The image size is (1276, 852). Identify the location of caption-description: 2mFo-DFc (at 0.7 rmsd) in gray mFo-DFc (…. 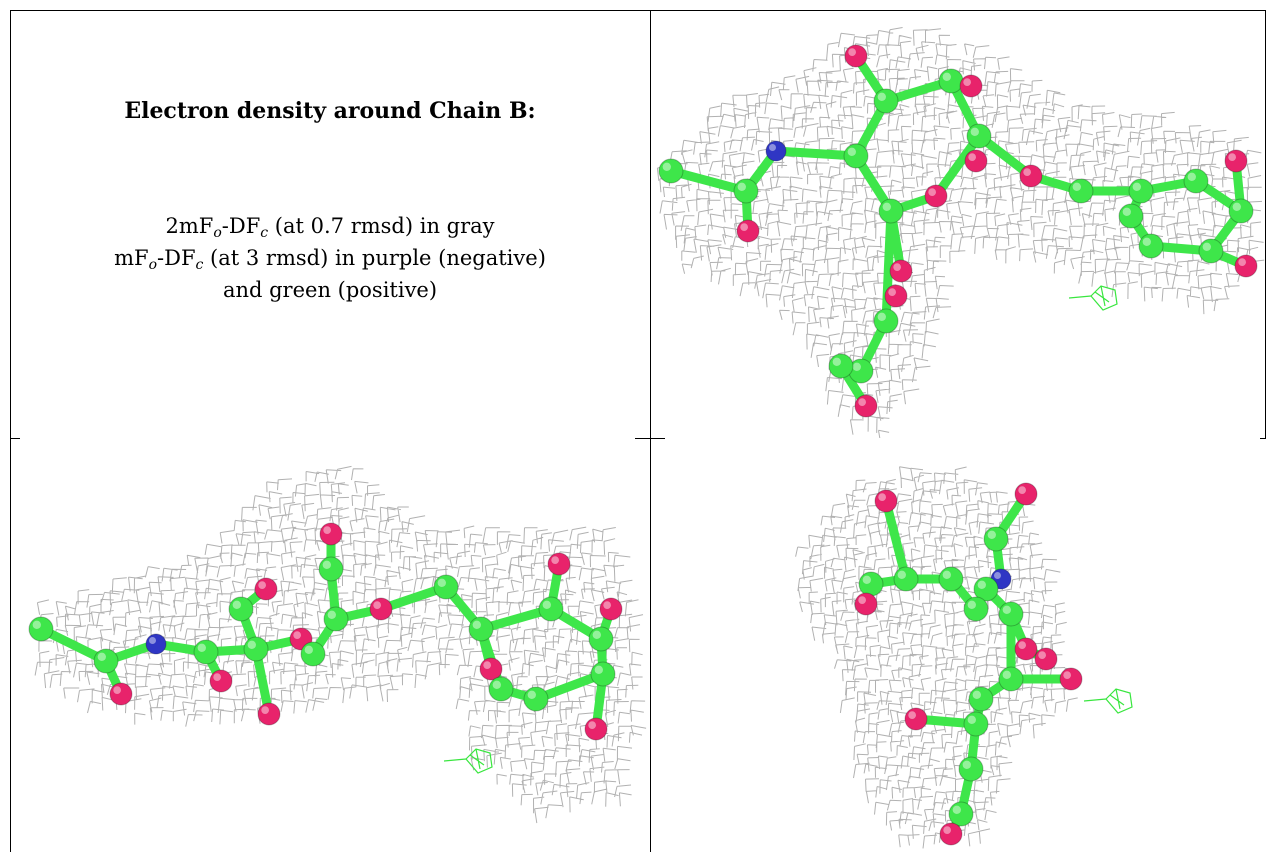
(330, 258).